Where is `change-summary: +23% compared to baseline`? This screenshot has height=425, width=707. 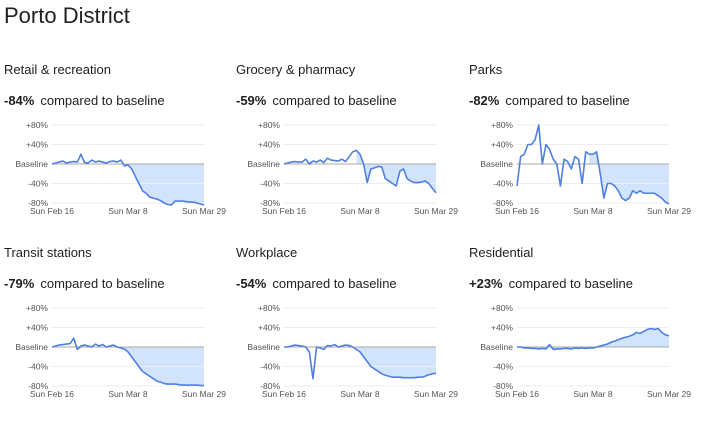
change-summary: +23% compared to baseline is located at coordinates (551, 283).